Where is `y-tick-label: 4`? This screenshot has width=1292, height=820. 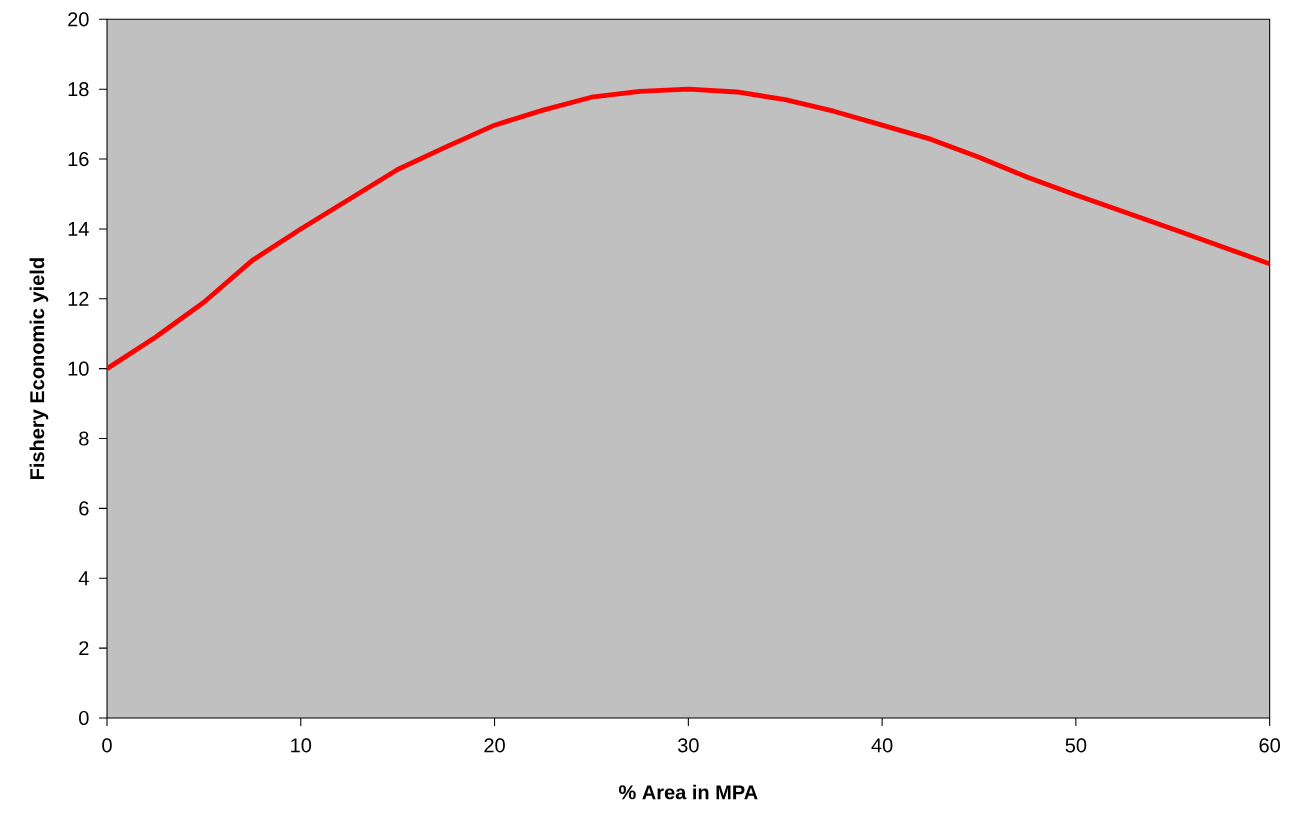 y-tick-label: 4 is located at coordinates (83, 578).